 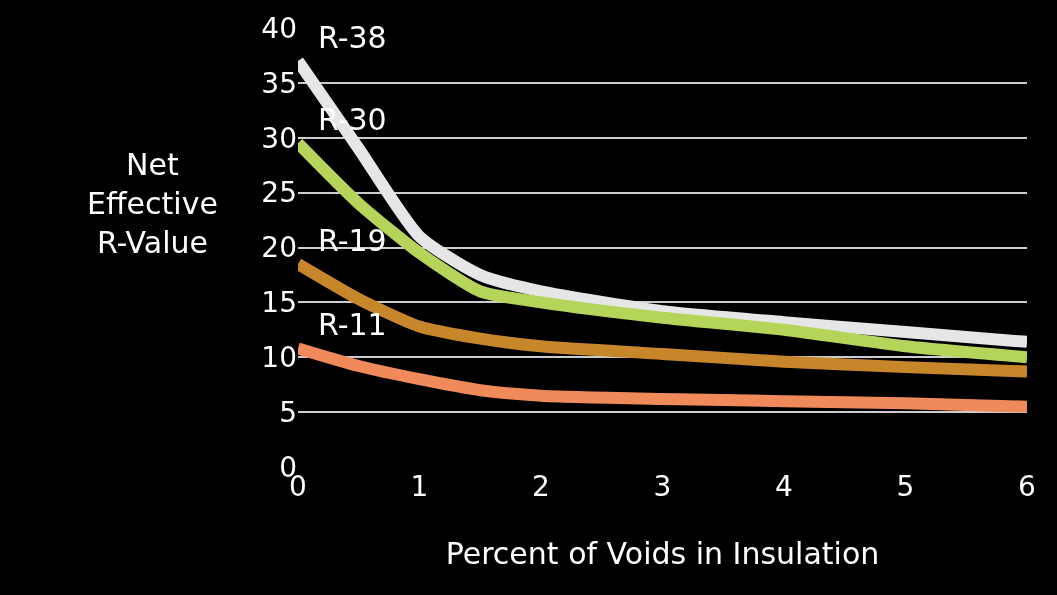 I want to click on y-tick-label: 25, so click(x=279, y=193).